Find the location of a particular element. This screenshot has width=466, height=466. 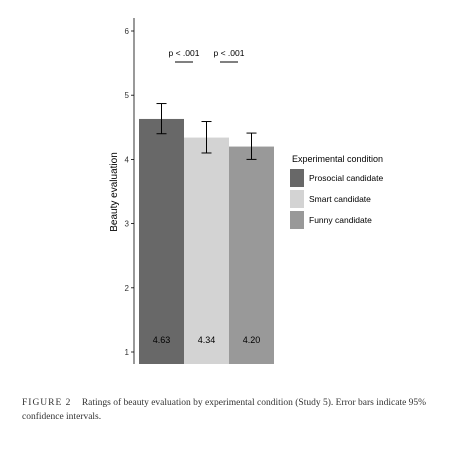

bar-value-label: 4.20 is located at coordinates (252, 340).